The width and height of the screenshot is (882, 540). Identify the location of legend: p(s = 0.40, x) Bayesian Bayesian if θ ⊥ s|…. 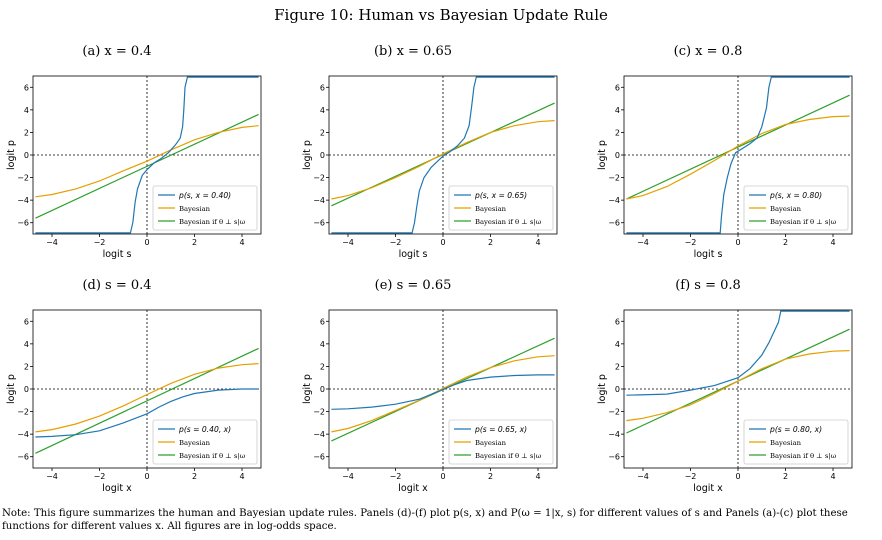
(205, 442).